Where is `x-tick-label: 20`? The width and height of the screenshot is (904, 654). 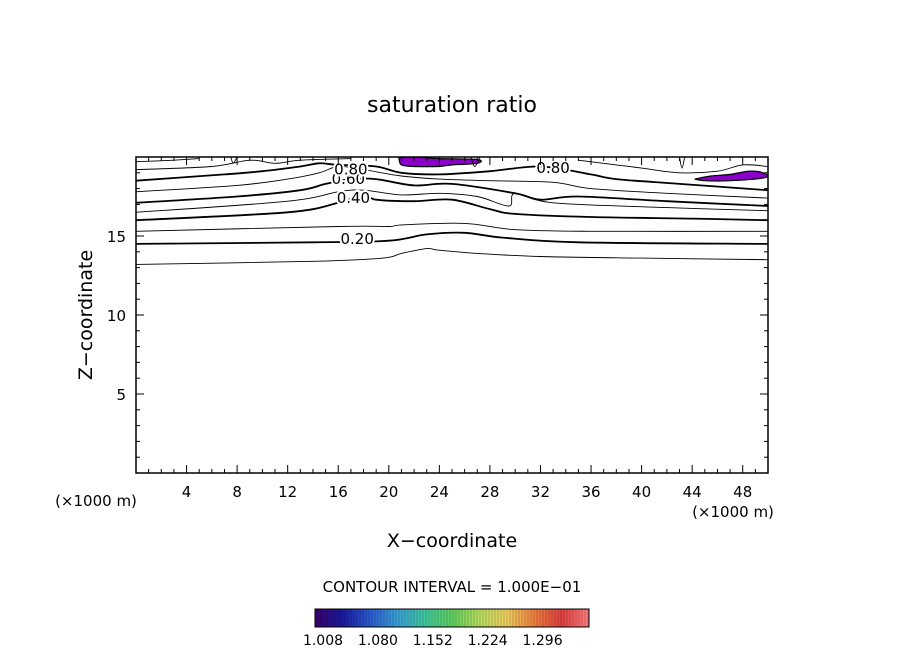
x-tick-label: 20 is located at coordinates (388, 492).